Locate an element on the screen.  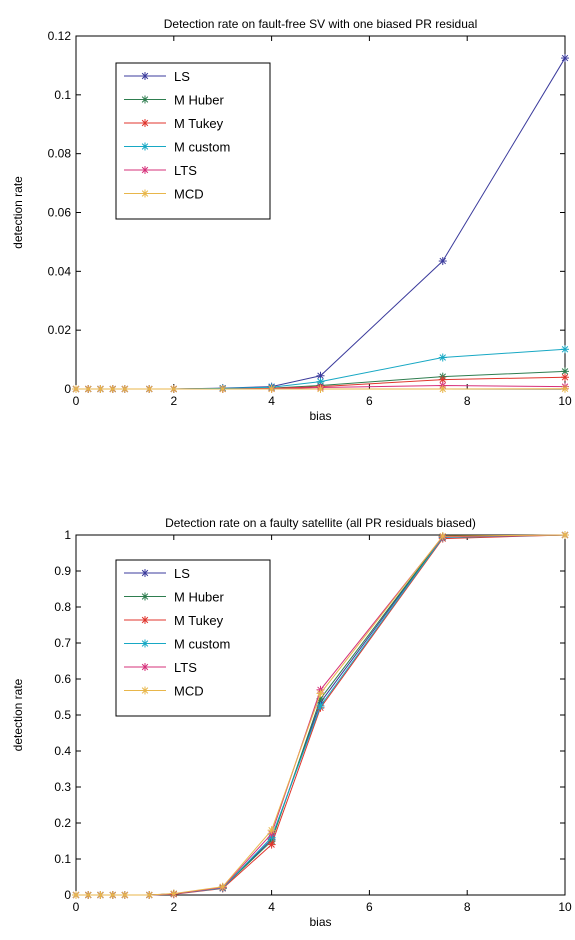
y-tick-label: 0.8 is located at coordinates (62, 607).